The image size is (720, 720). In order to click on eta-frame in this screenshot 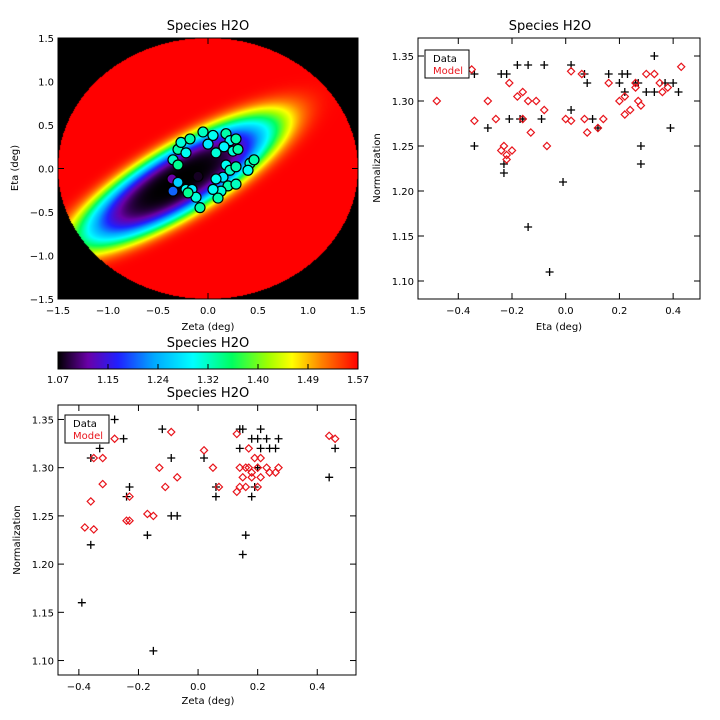, I will do `click(559, 168)`.